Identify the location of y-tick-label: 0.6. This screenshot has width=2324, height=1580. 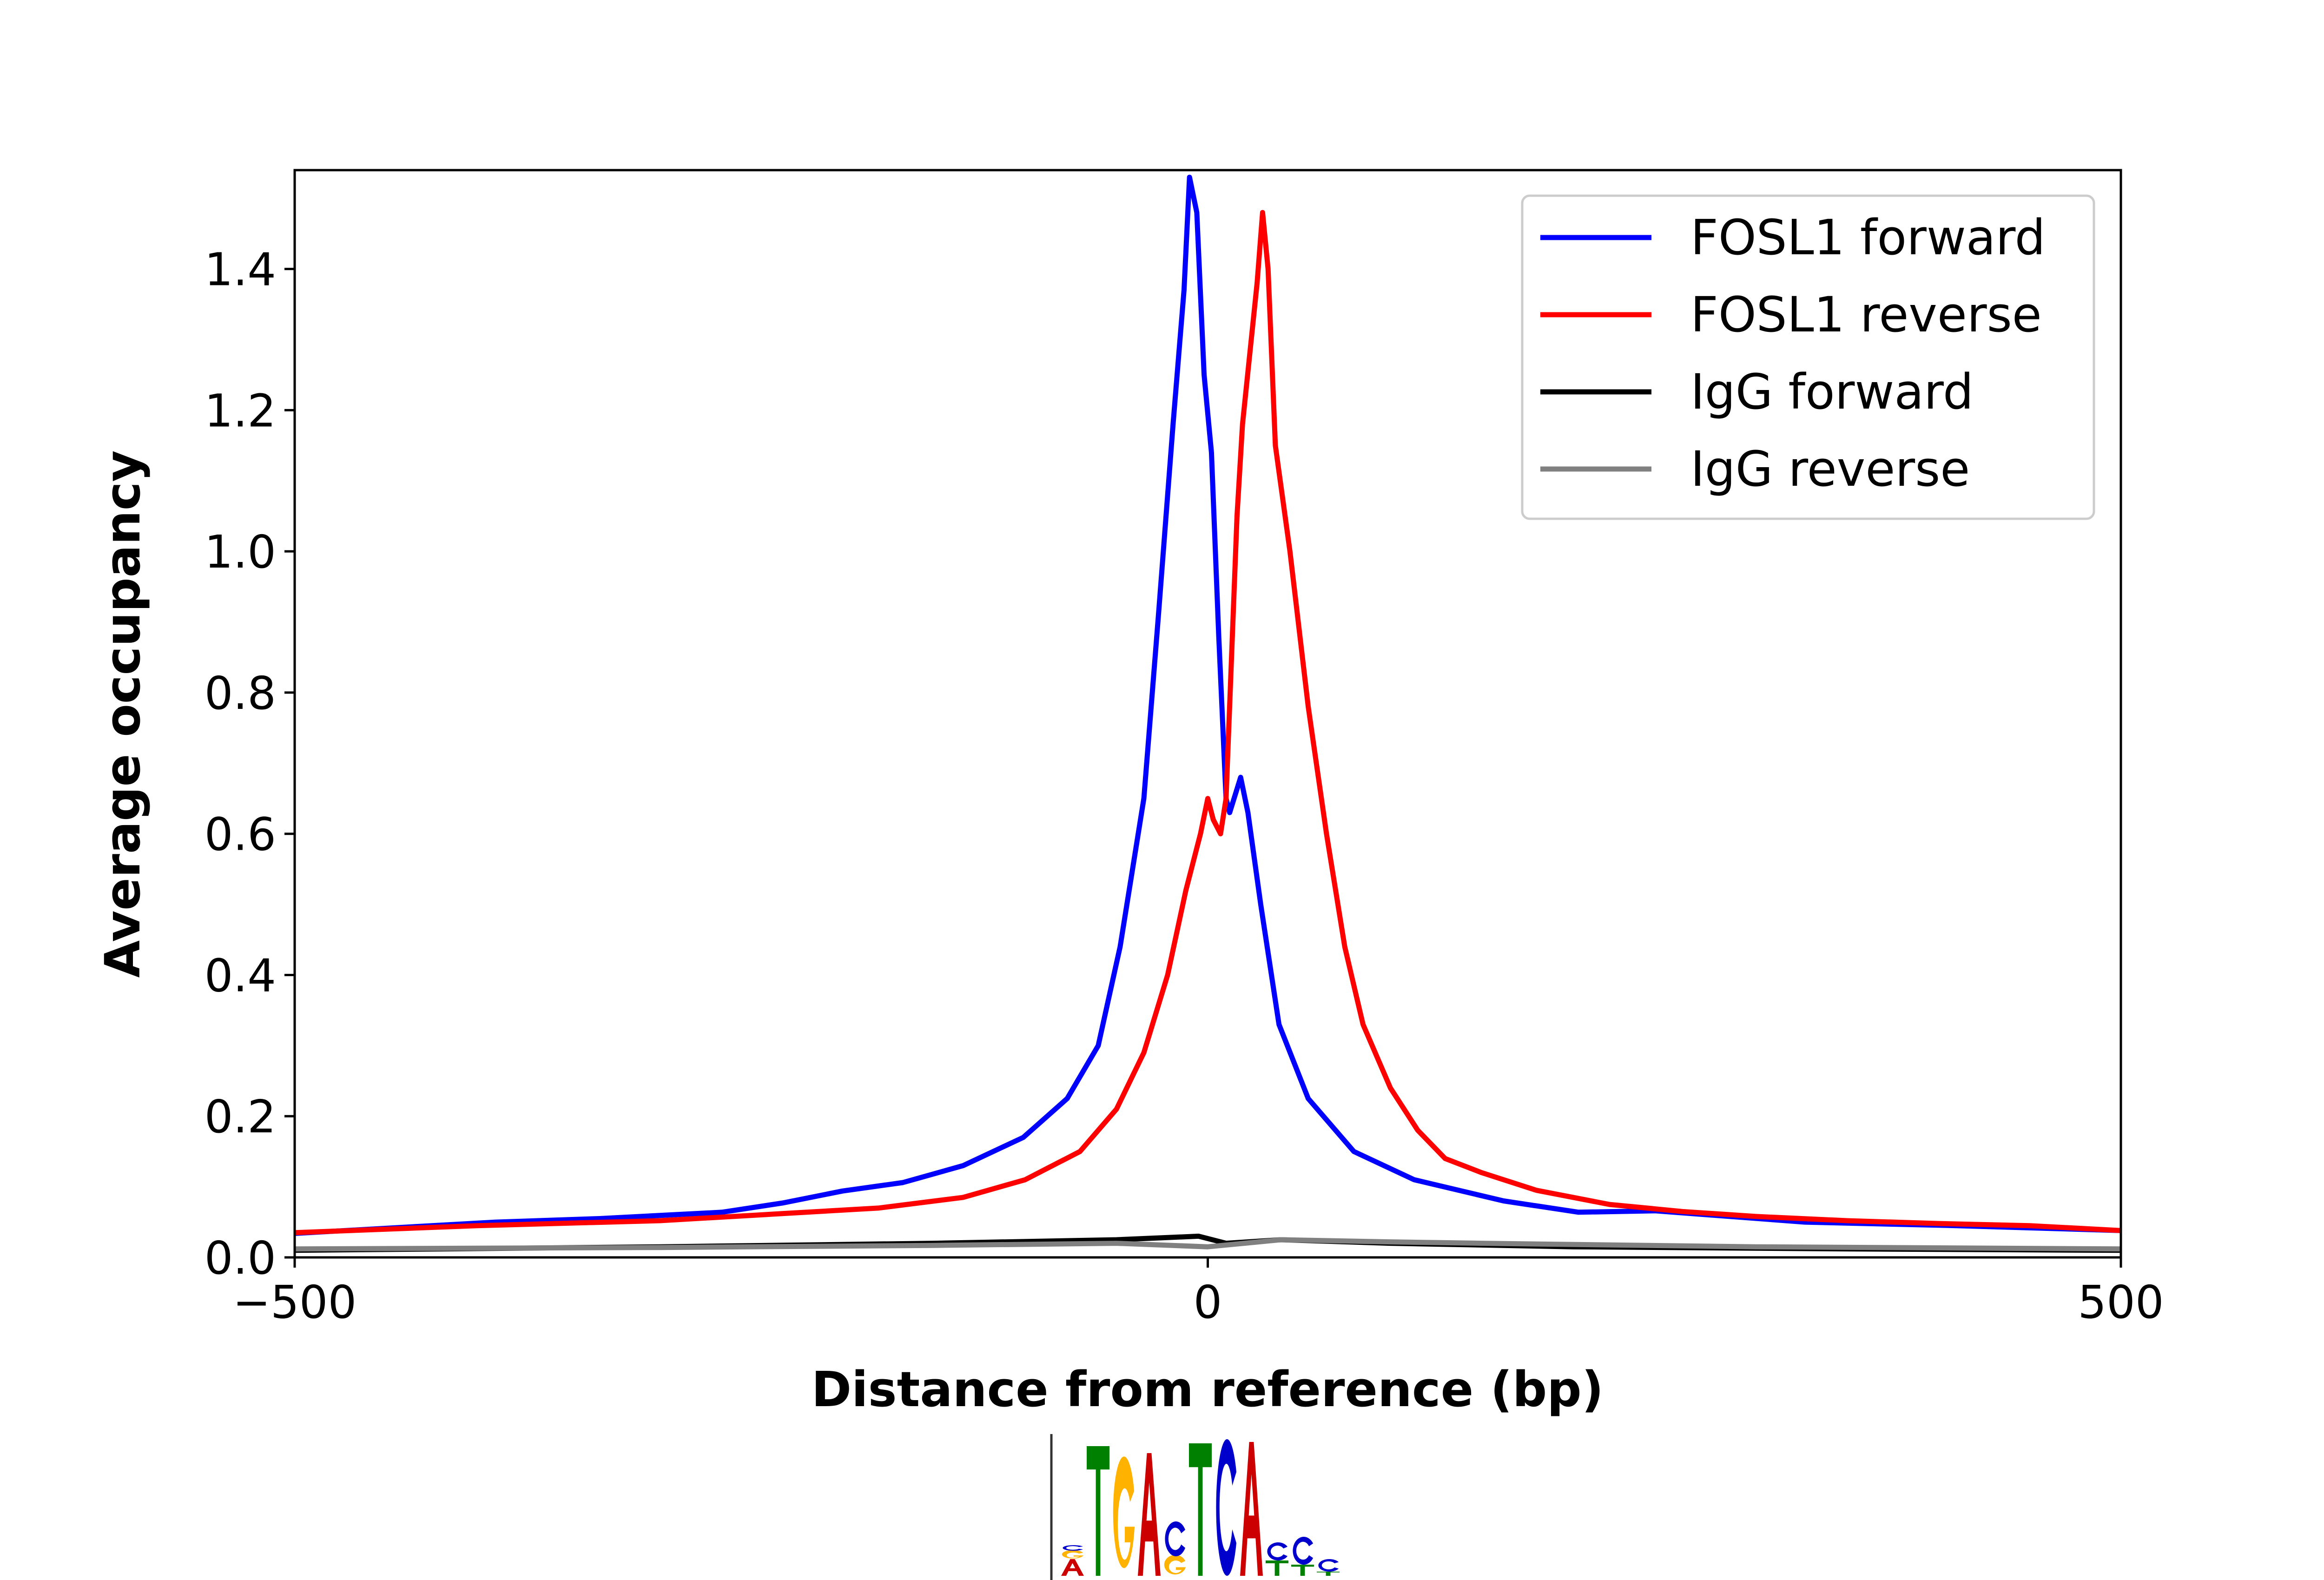
(240, 834).